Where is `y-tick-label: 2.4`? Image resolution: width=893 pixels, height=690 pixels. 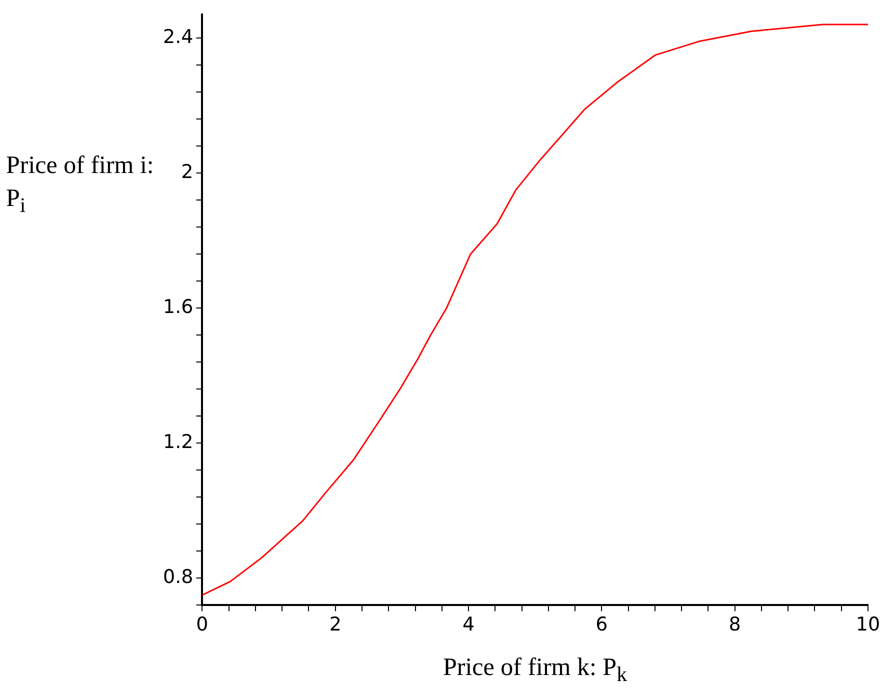
y-tick-label: 2.4 is located at coordinates (178, 37).